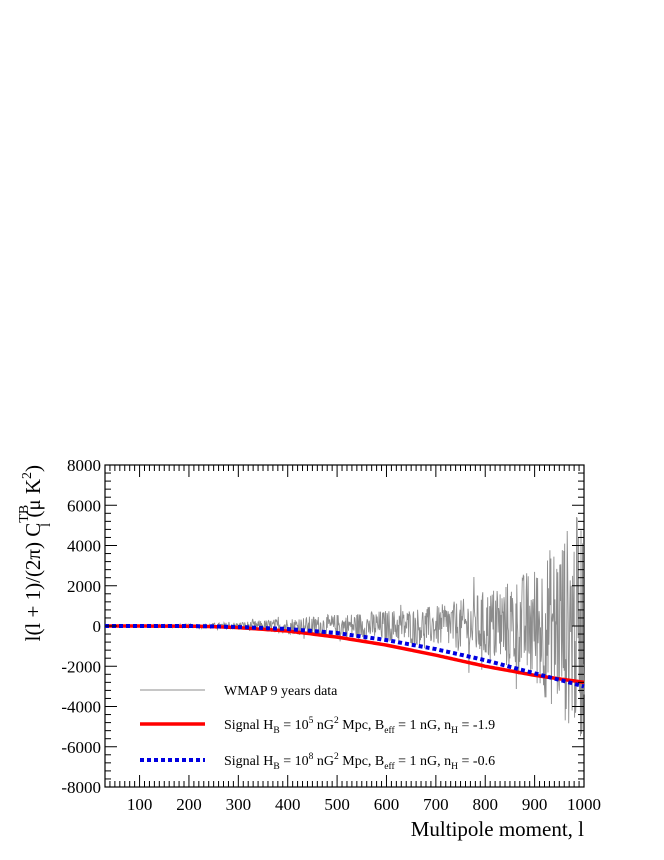 The width and height of the screenshot is (664, 860). I want to click on x-tick-label: 900, so click(535, 804).